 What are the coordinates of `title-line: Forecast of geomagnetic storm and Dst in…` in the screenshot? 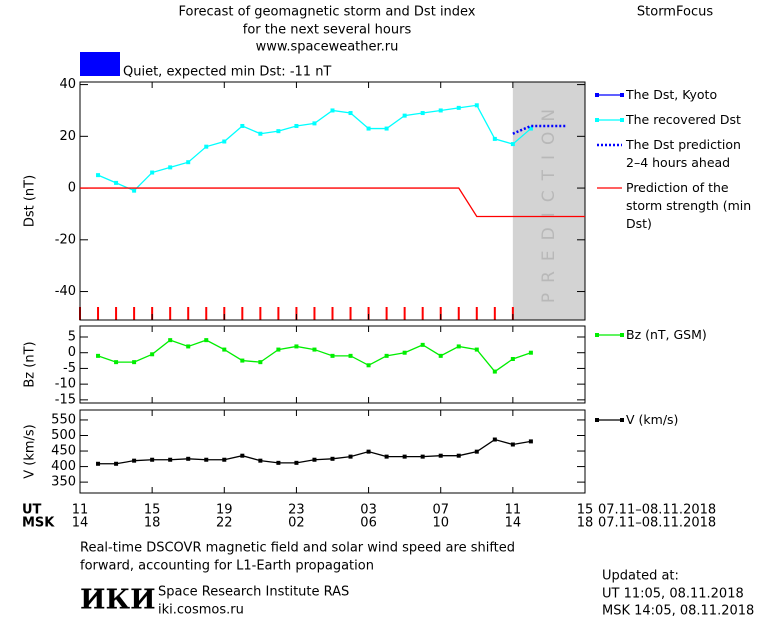 It's located at (326, 12).